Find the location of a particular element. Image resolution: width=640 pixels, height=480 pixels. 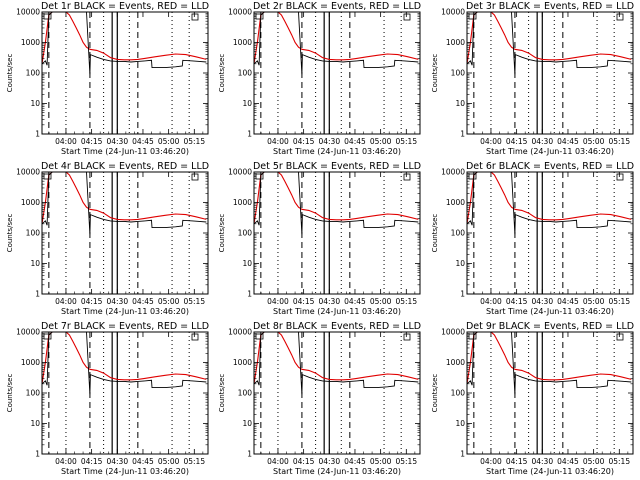

panel-title: Det 9r BLACK = Events, RED = LLD is located at coordinates (550, 326).